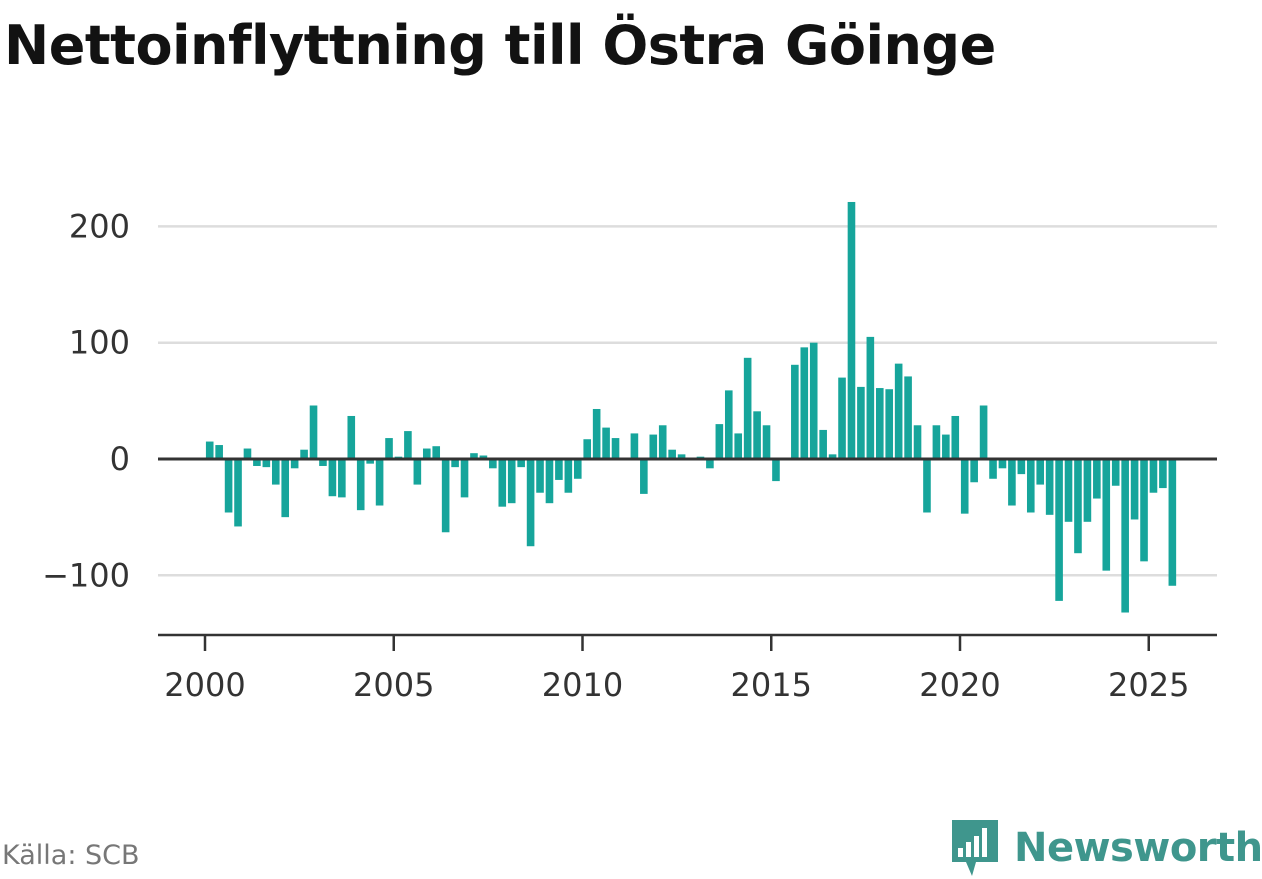 This screenshot has width=1262, height=879. What do you see at coordinates (771, 685) in the screenshot?
I see `x-tick-label: 2015` at bounding box center [771, 685].